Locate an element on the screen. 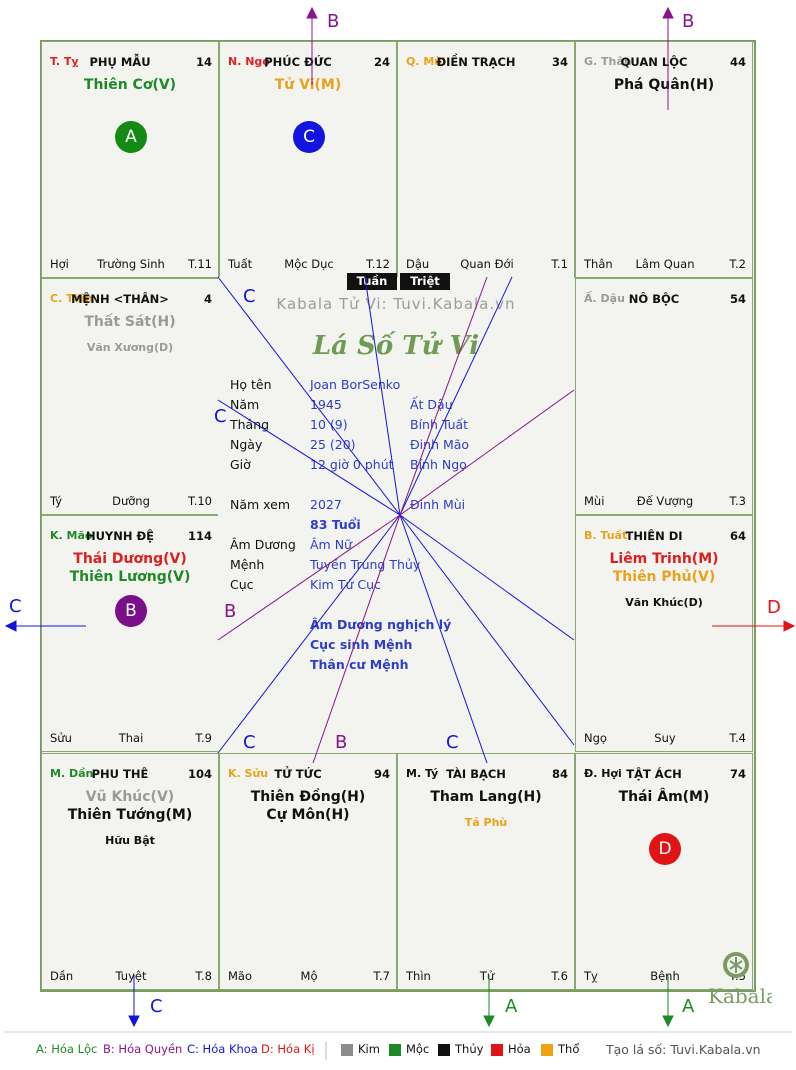 This screenshot has width=796, height=1070. palace-header: B. Tuất THIÊN DI 64 is located at coordinates (665, 537).